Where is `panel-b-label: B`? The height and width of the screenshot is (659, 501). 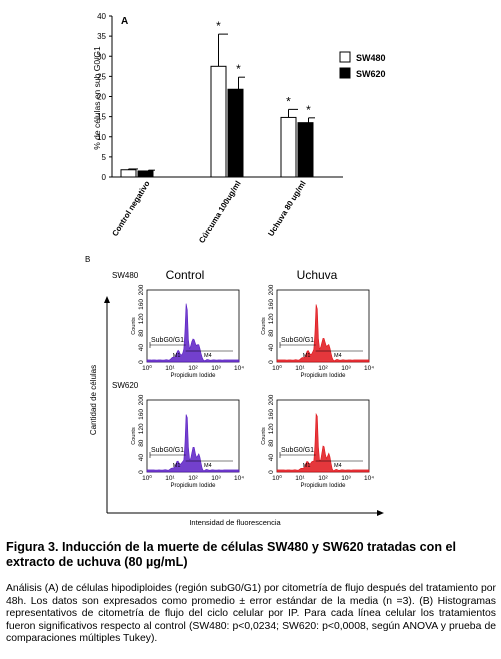
panel-b-label: B is located at coordinates (87, 259).